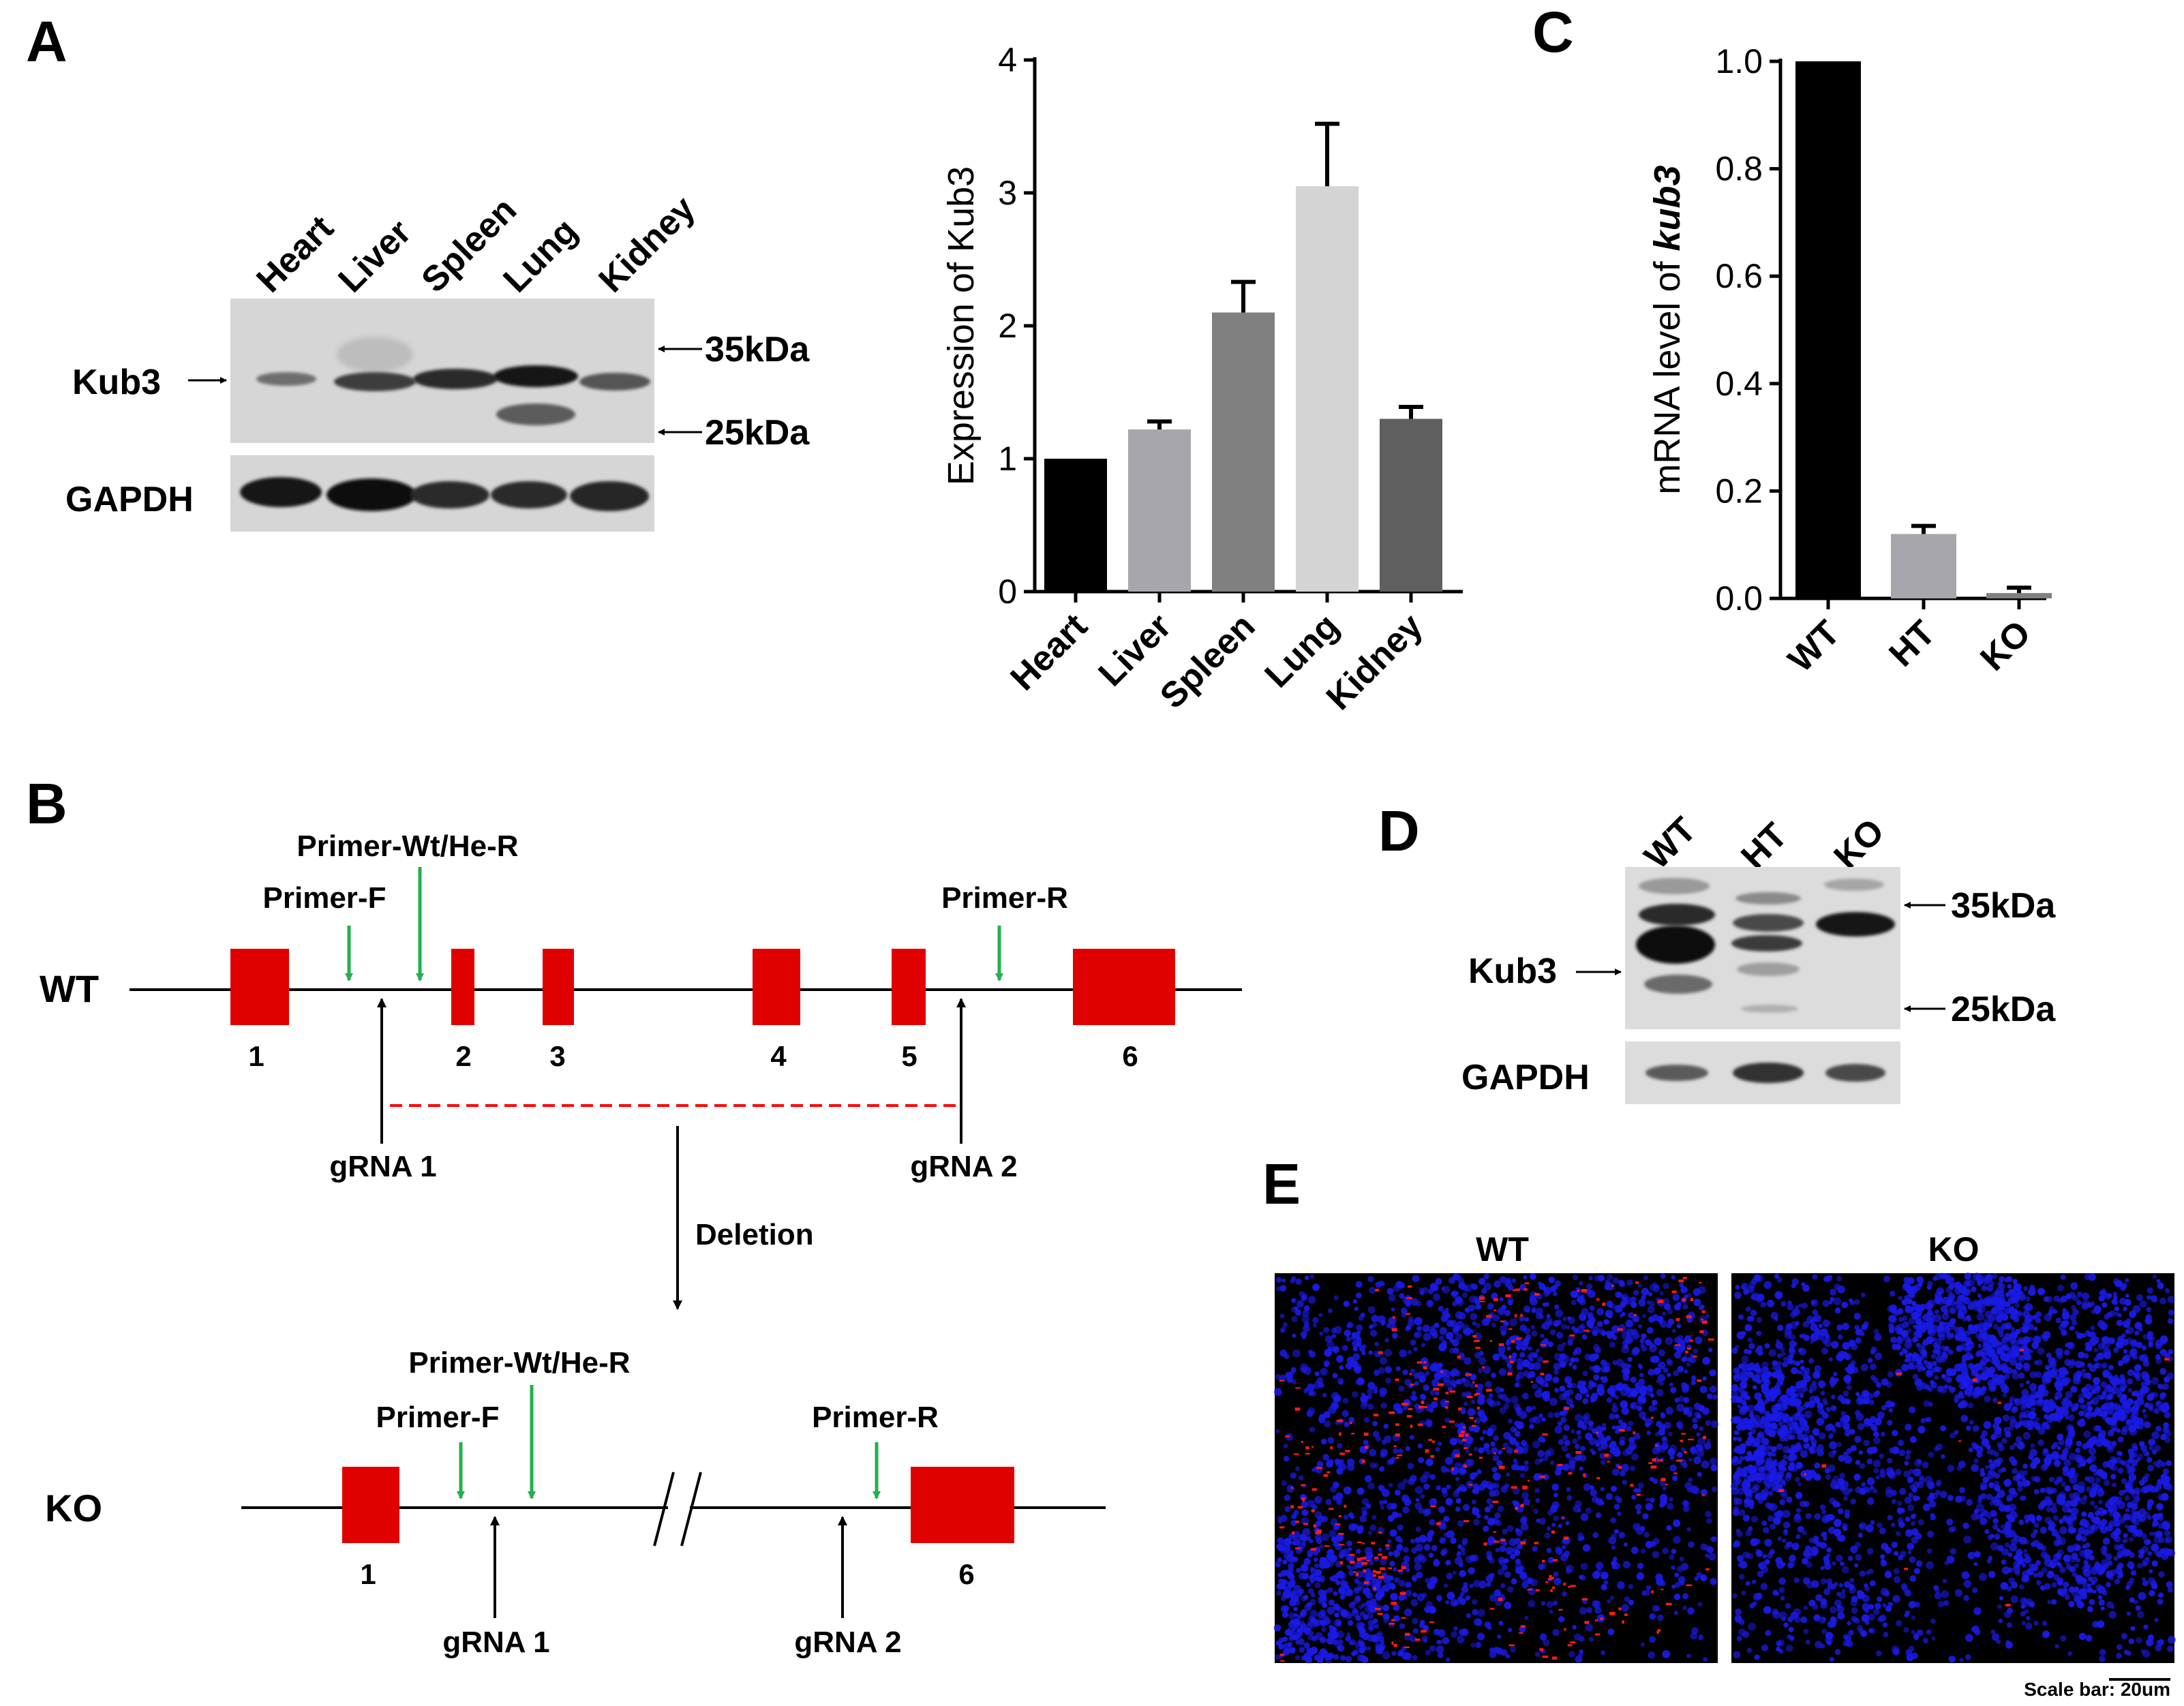  What do you see at coordinates (1739, 491) in the screenshot?
I see `y-tick-label: 0.2` at bounding box center [1739, 491].